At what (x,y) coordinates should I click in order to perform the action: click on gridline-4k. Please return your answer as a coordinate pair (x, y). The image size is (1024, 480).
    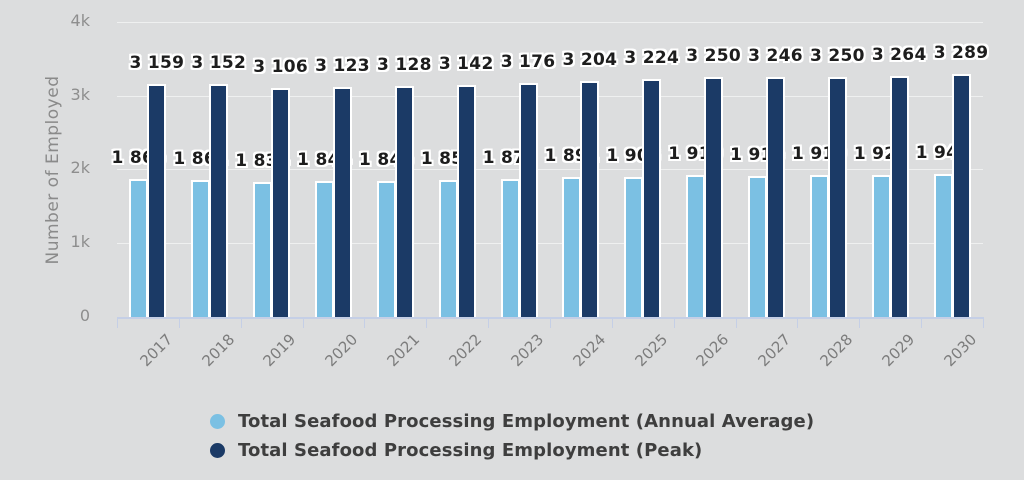
    Looking at the image, I should click on (550, 22).